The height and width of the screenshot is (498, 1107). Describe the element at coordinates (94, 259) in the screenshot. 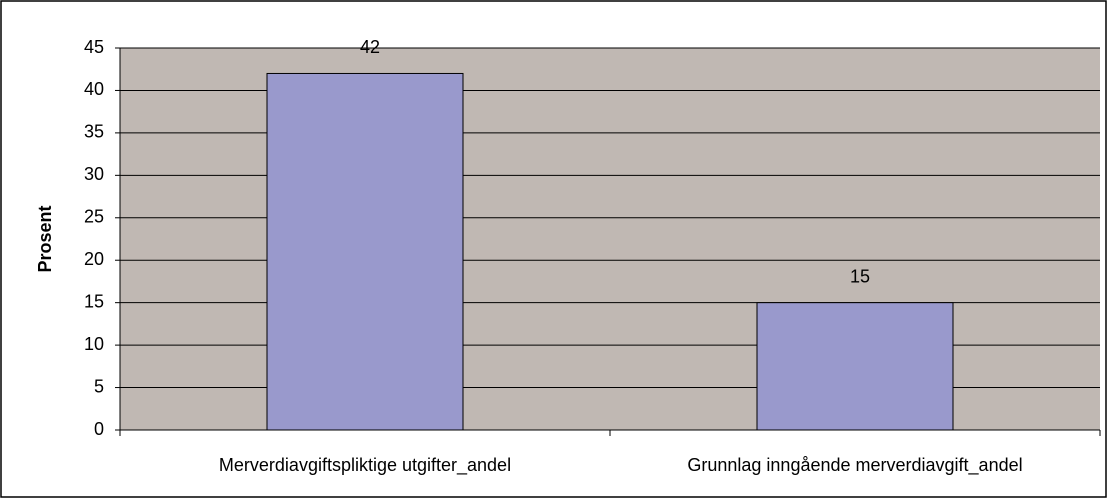

I see `y-tick-label: 20` at that location.